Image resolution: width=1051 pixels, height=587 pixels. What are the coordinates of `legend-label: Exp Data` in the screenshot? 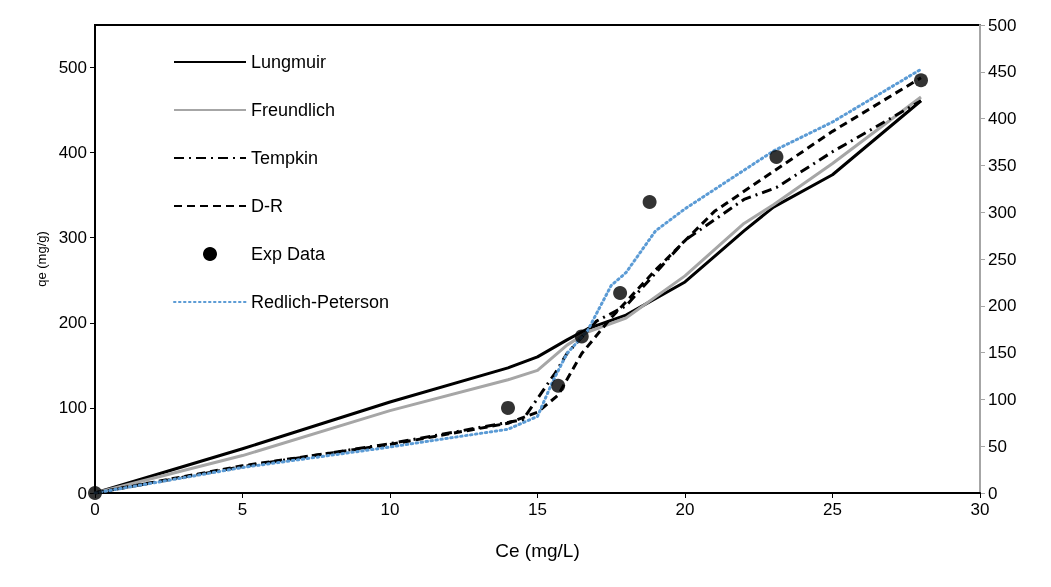 It's located at (289, 254).